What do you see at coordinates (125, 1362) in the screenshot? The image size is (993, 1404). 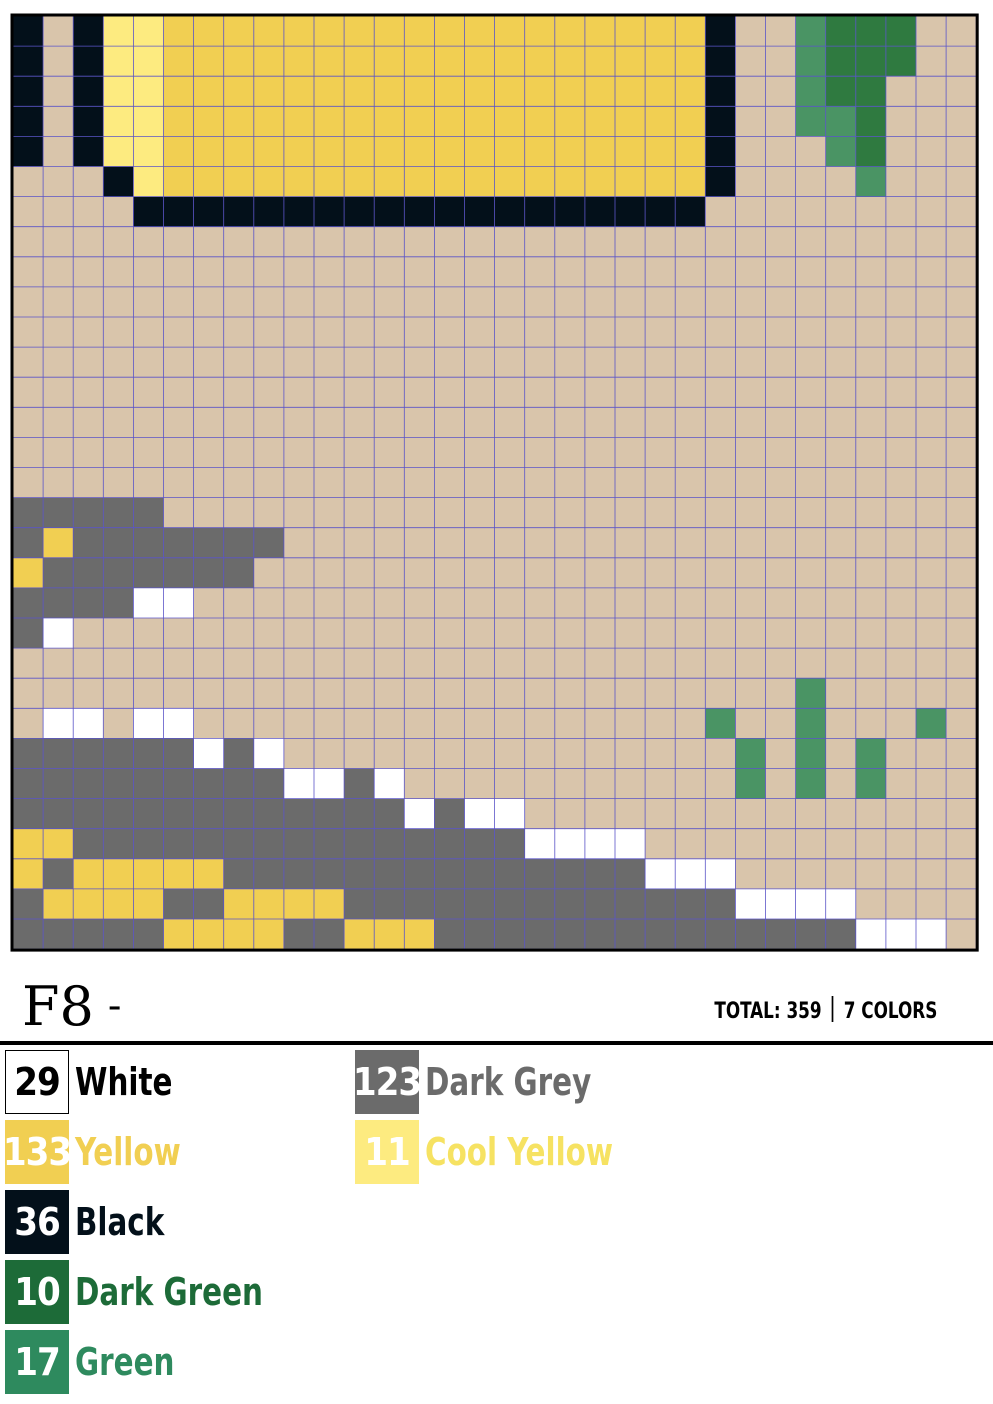 I see `legend-name-green: Green` at bounding box center [125, 1362].